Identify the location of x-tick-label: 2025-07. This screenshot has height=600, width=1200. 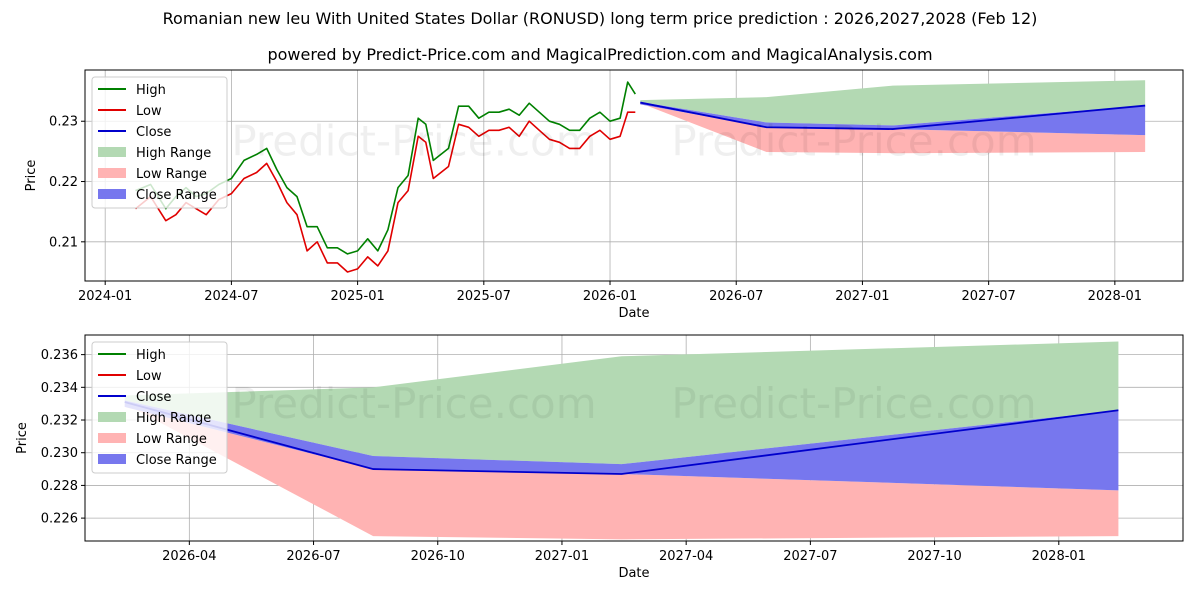
(484, 296).